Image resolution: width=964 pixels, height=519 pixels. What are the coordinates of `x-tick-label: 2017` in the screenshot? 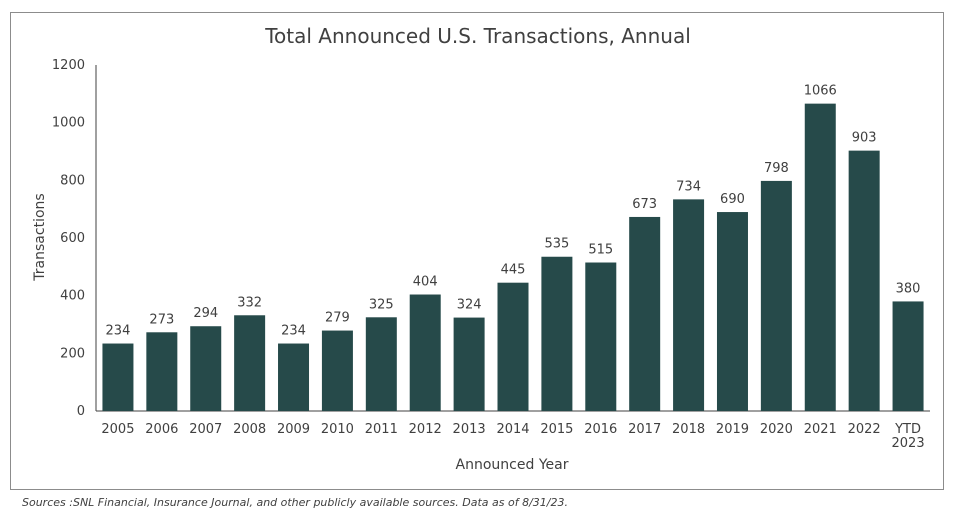 It's located at (644, 429).